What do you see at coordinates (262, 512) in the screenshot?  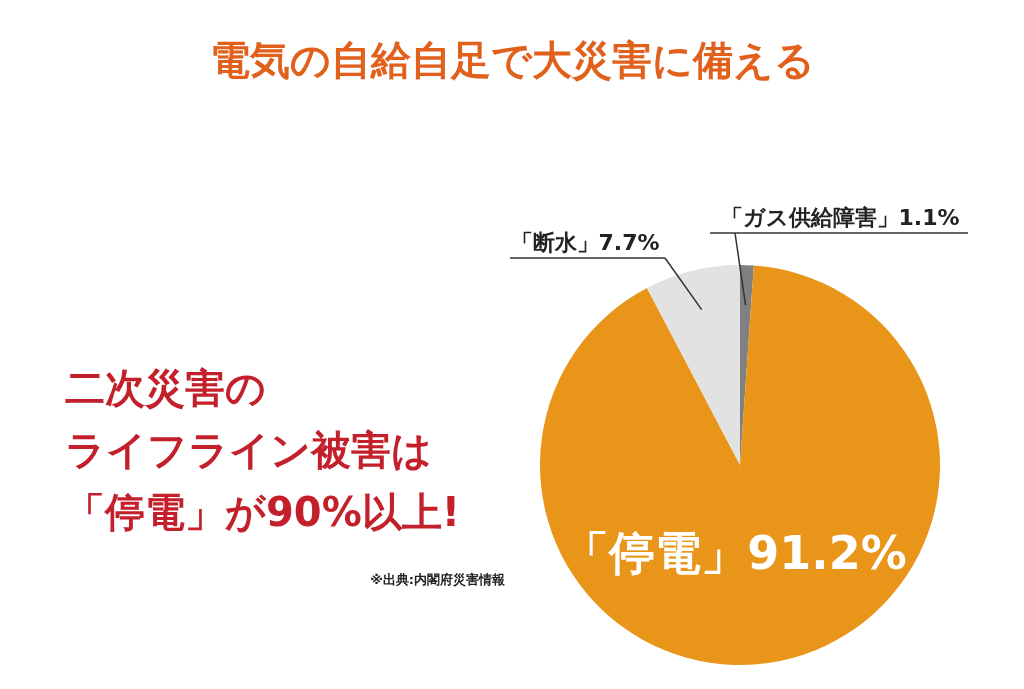 I see `text: 「停電」が90%以上!` at bounding box center [262, 512].